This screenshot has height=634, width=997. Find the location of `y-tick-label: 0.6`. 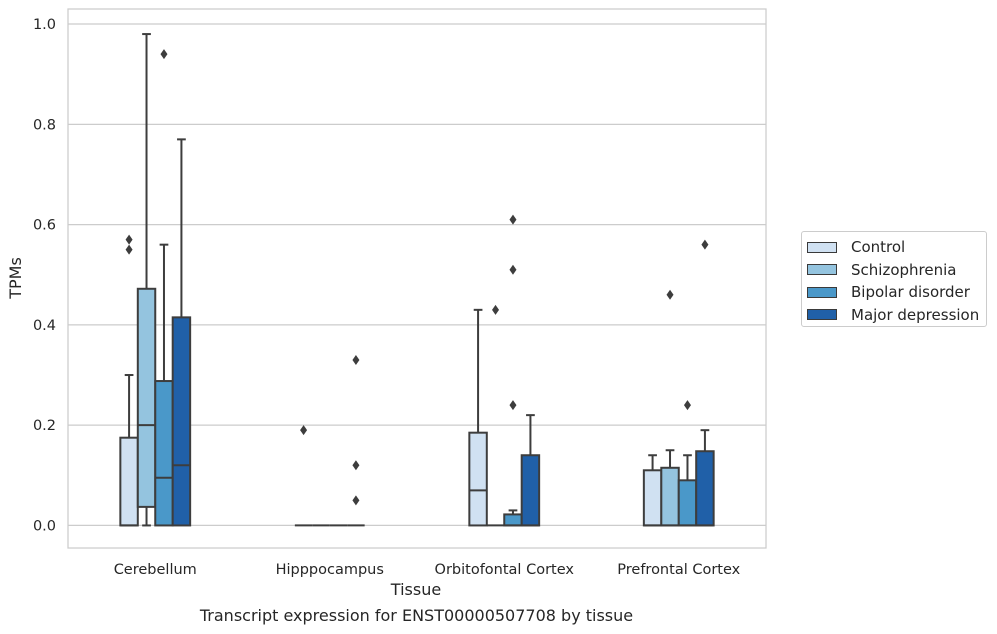

y-tick-label: 0.6 is located at coordinates (44, 226).